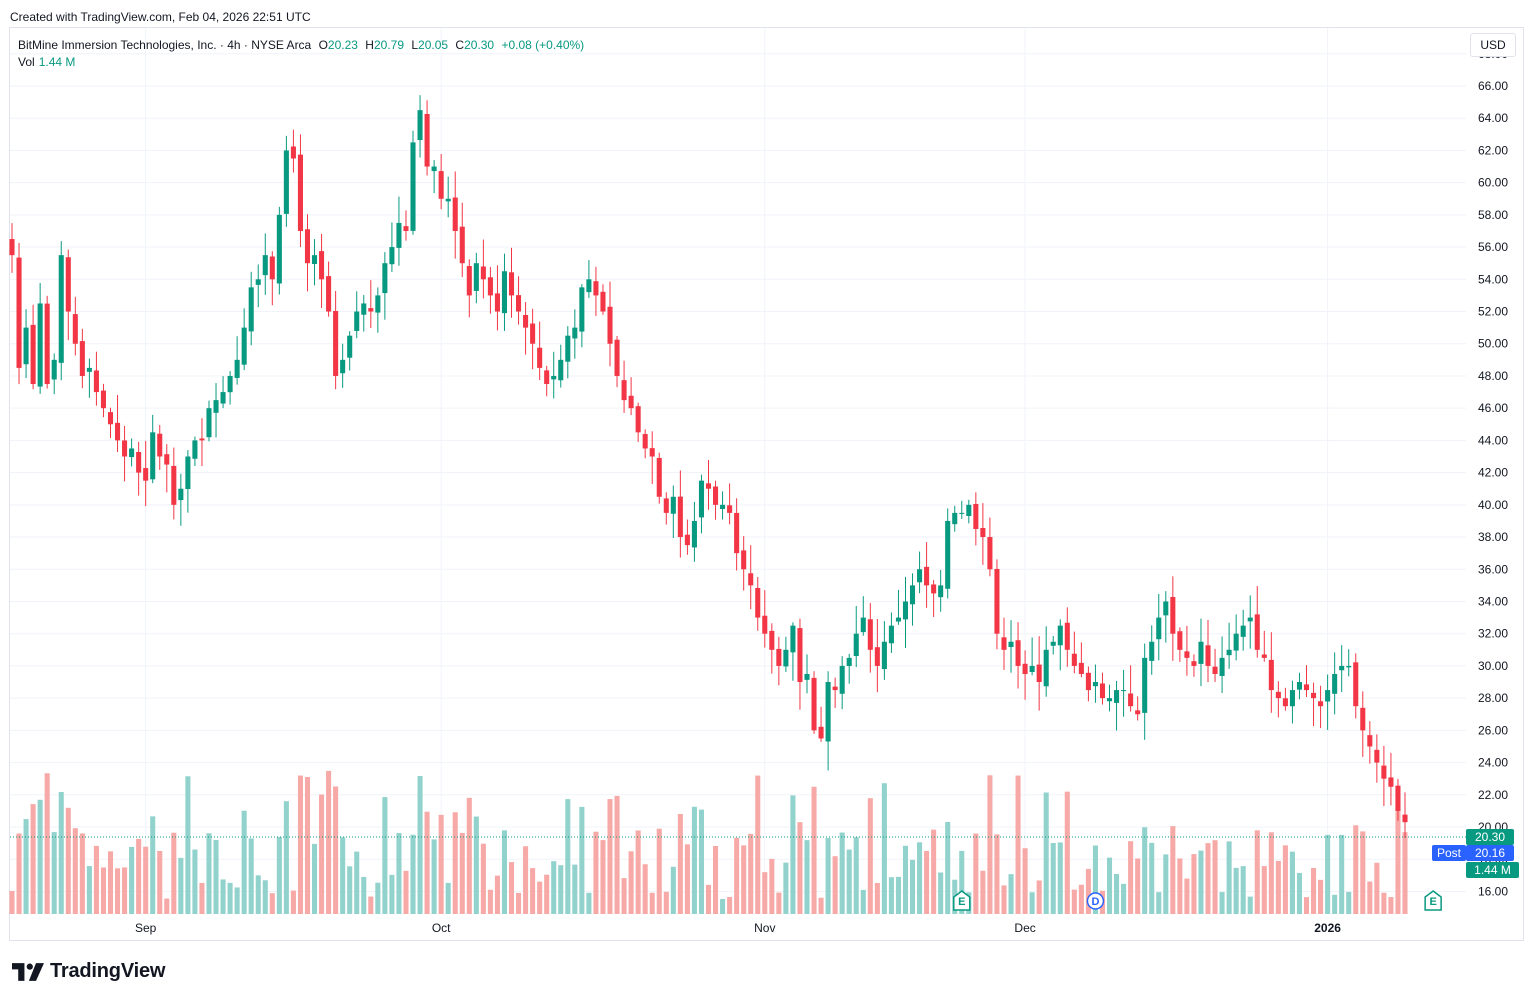 The image size is (1534, 1002). Describe the element at coordinates (108, 971) in the screenshot. I see `tradingview-brand-text: TradingView` at that location.